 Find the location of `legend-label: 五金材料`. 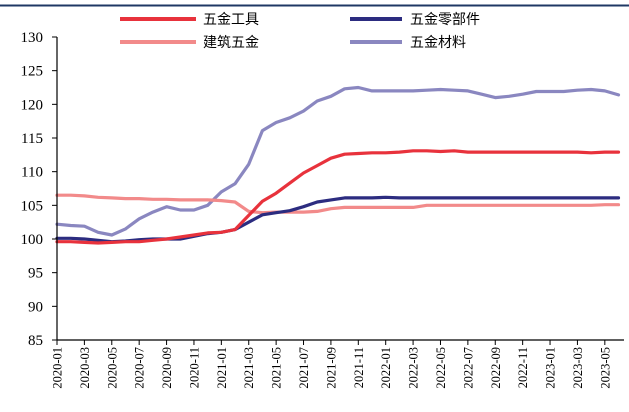

legend-label: 五金材料 is located at coordinates (438, 43).